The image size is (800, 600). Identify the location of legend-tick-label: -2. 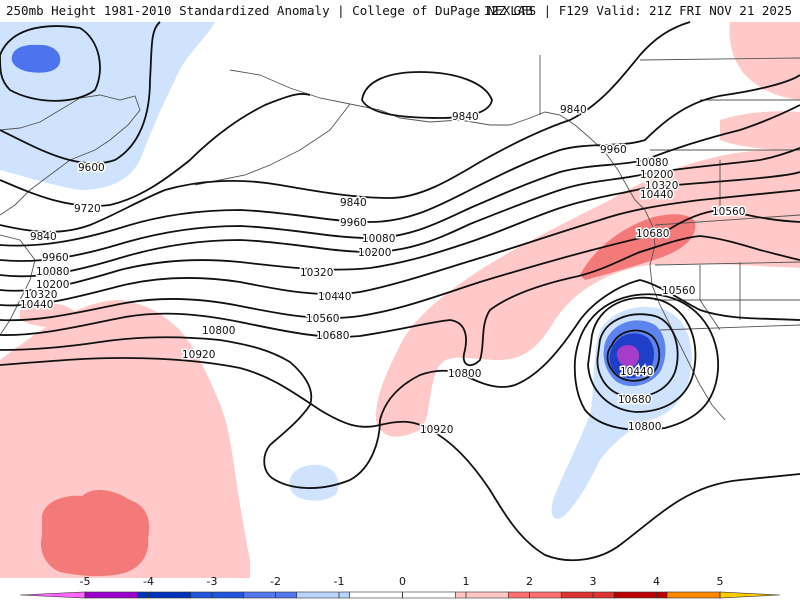
(275, 581).